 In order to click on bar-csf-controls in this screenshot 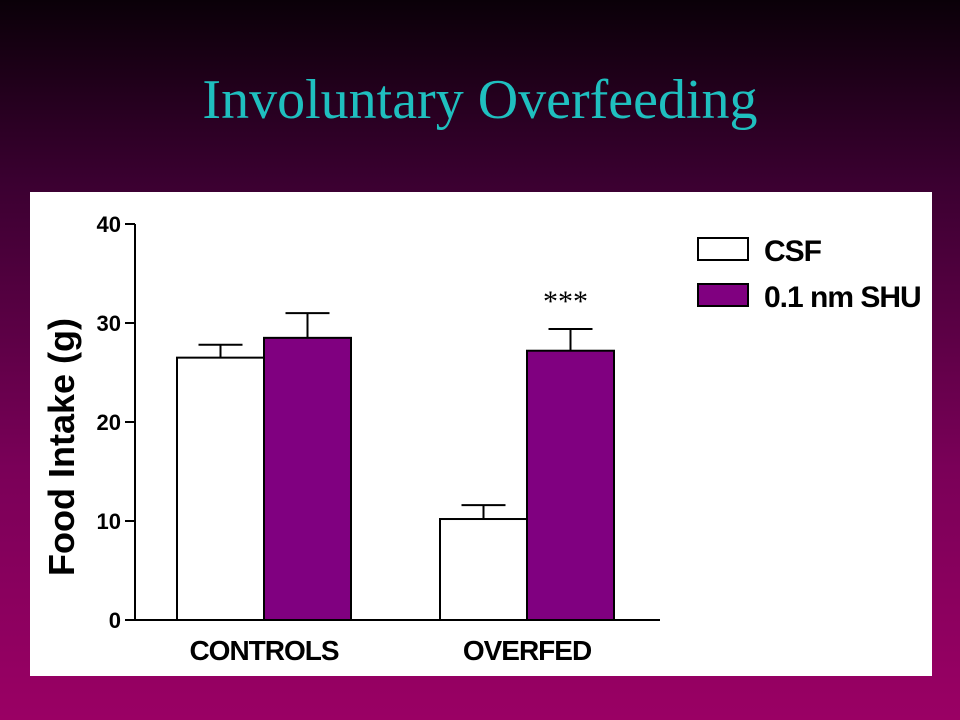, I will do `click(220, 488)`.